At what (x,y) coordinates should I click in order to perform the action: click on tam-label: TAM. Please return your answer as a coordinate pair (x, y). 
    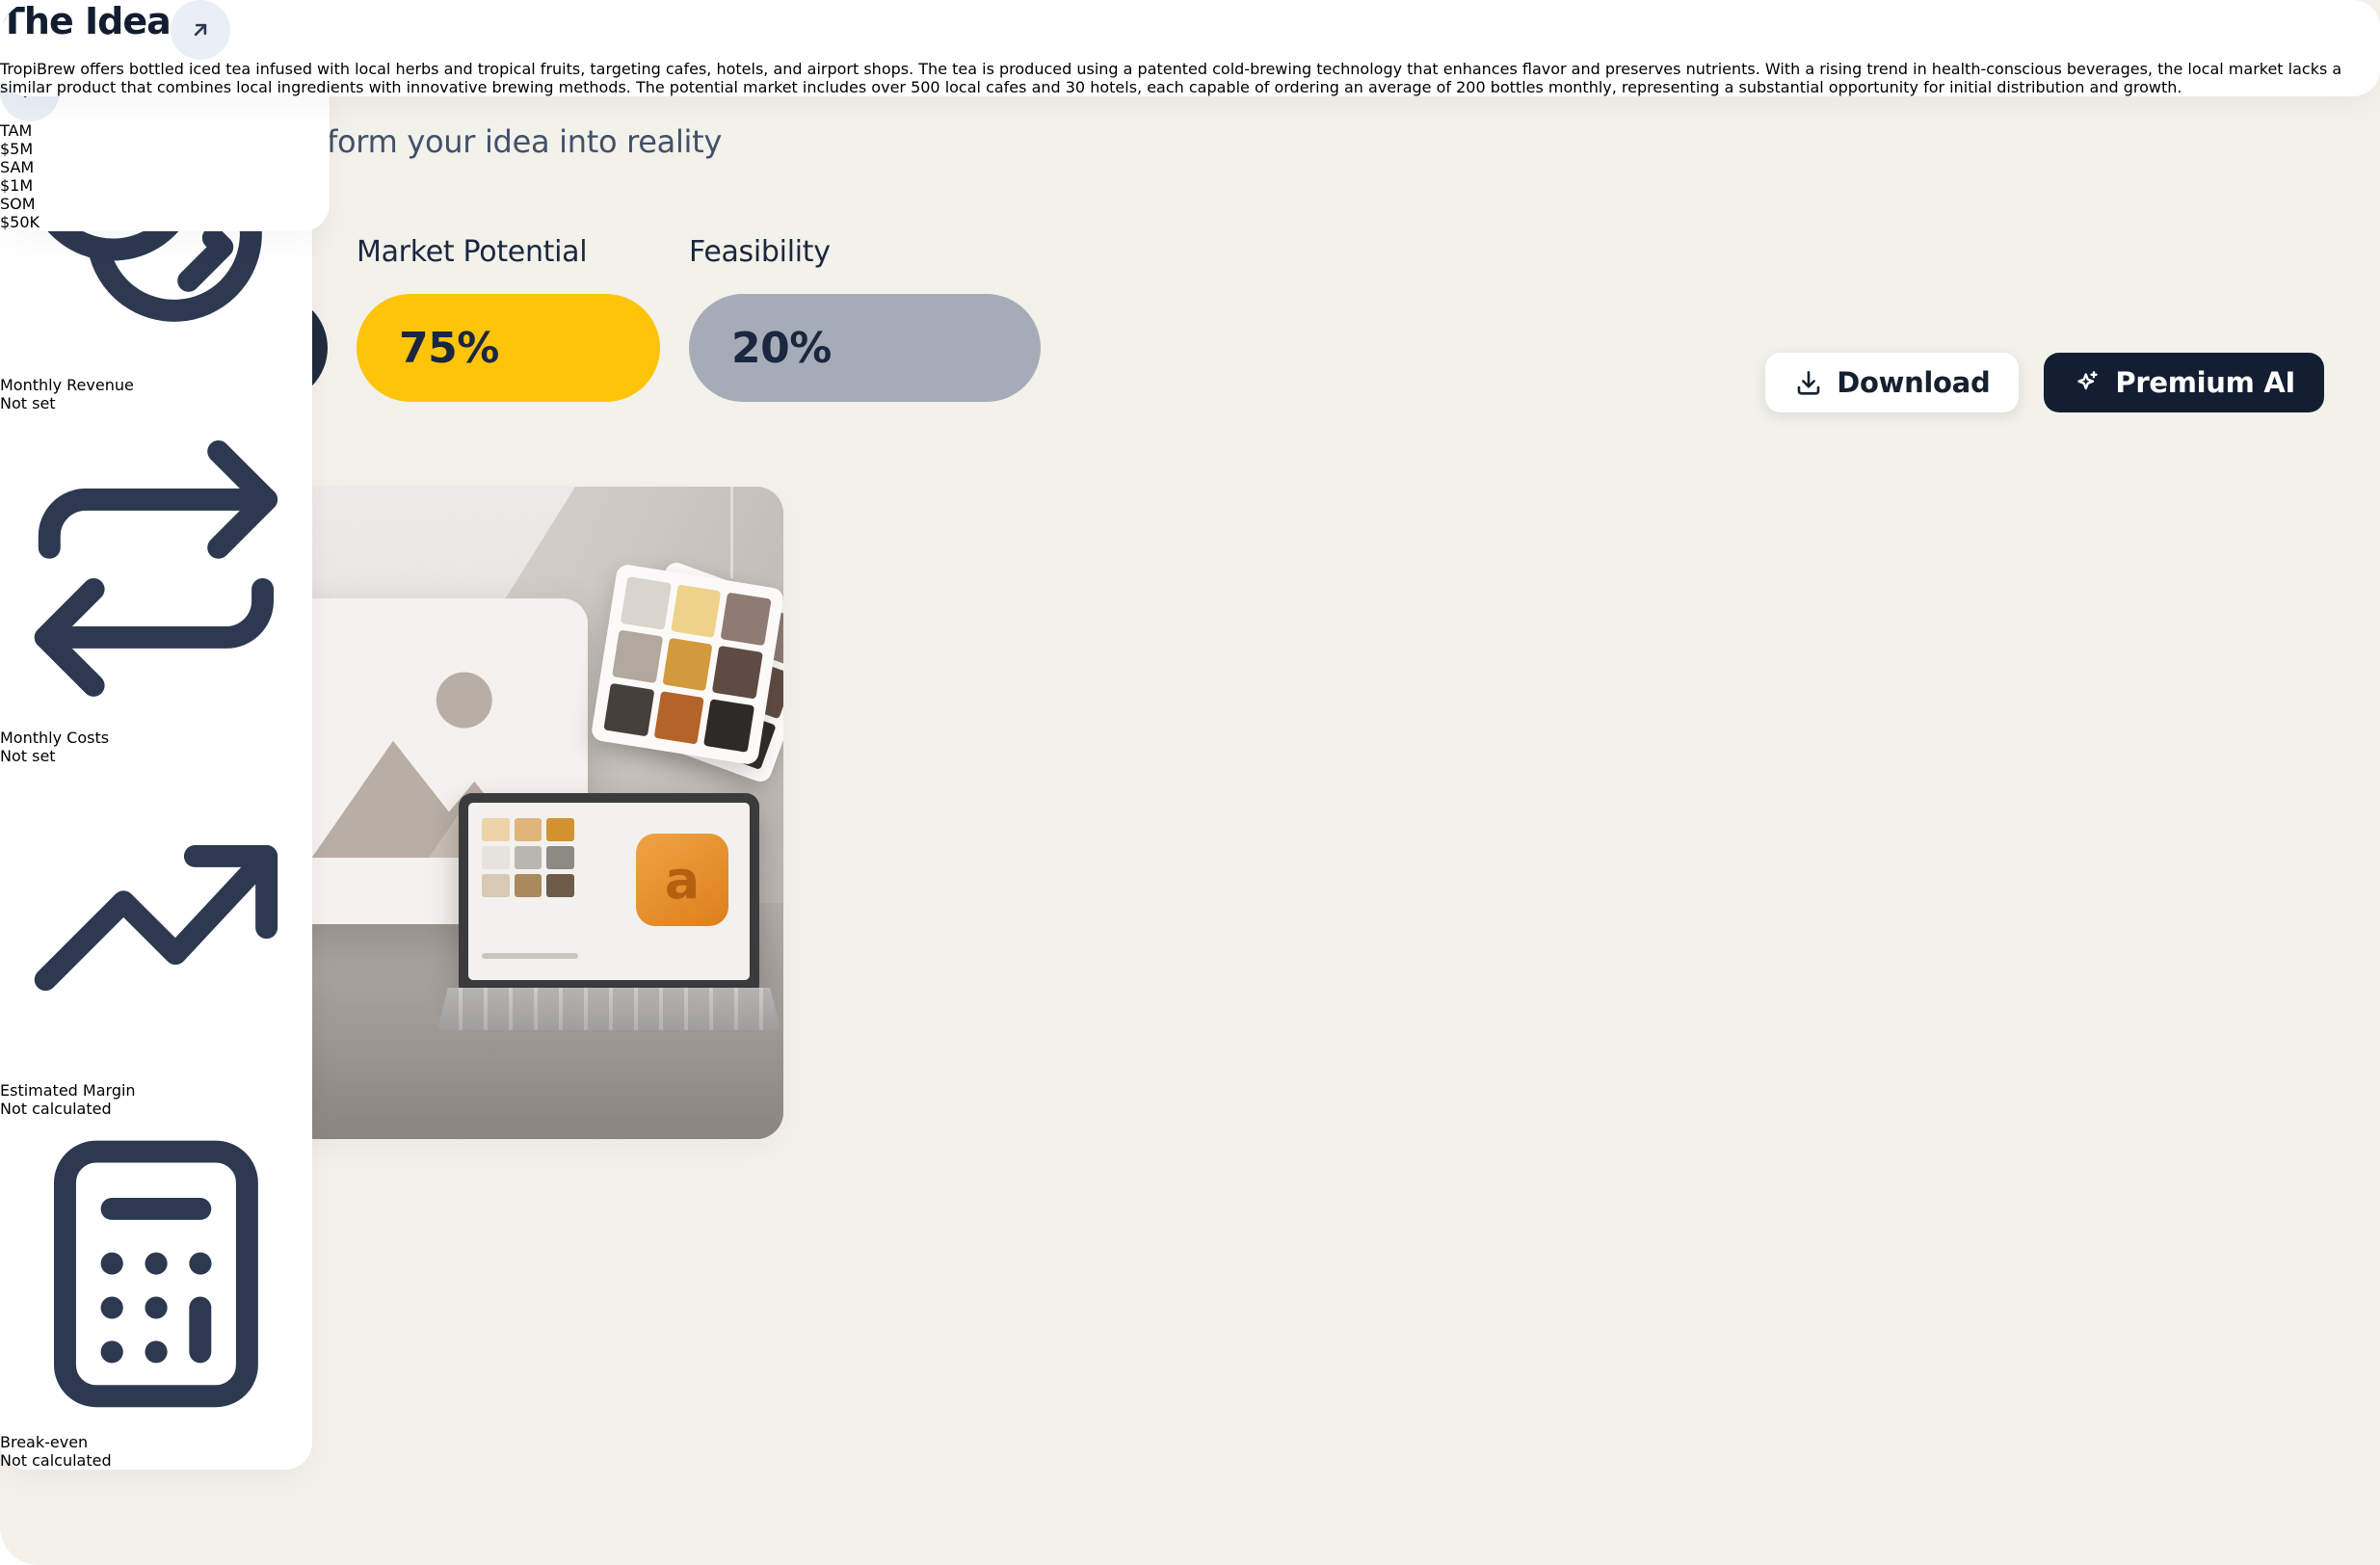
    Looking at the image, I should click on (16, 130).